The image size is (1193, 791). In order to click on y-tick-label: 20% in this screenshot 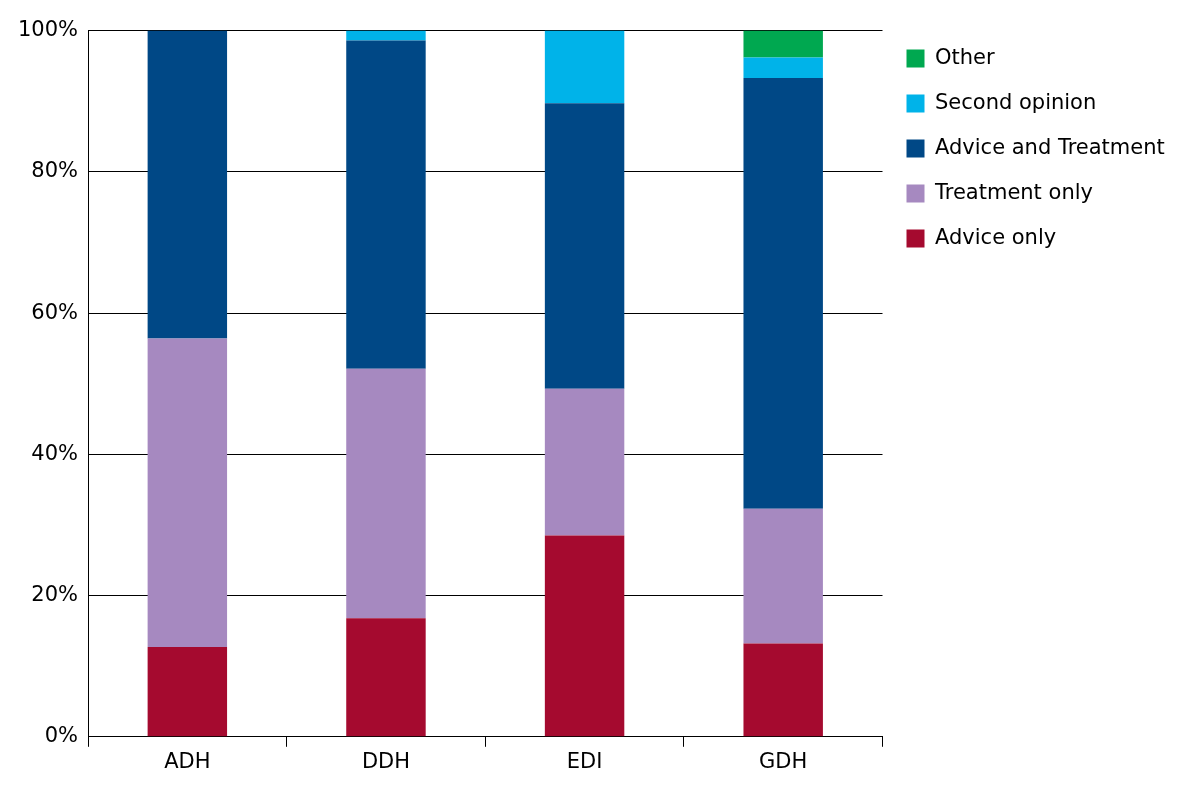, I will do `click(55, 594)`.